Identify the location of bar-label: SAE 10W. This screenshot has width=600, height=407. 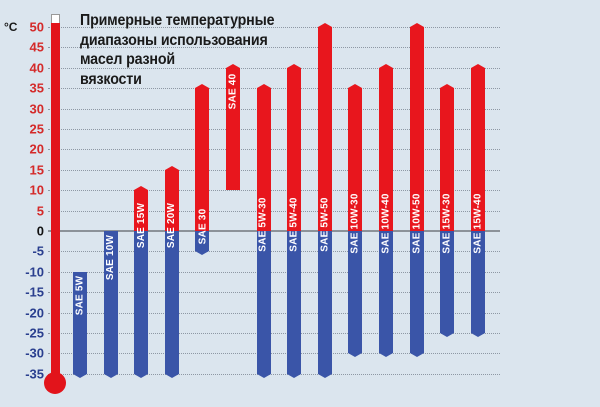
(111, 257).